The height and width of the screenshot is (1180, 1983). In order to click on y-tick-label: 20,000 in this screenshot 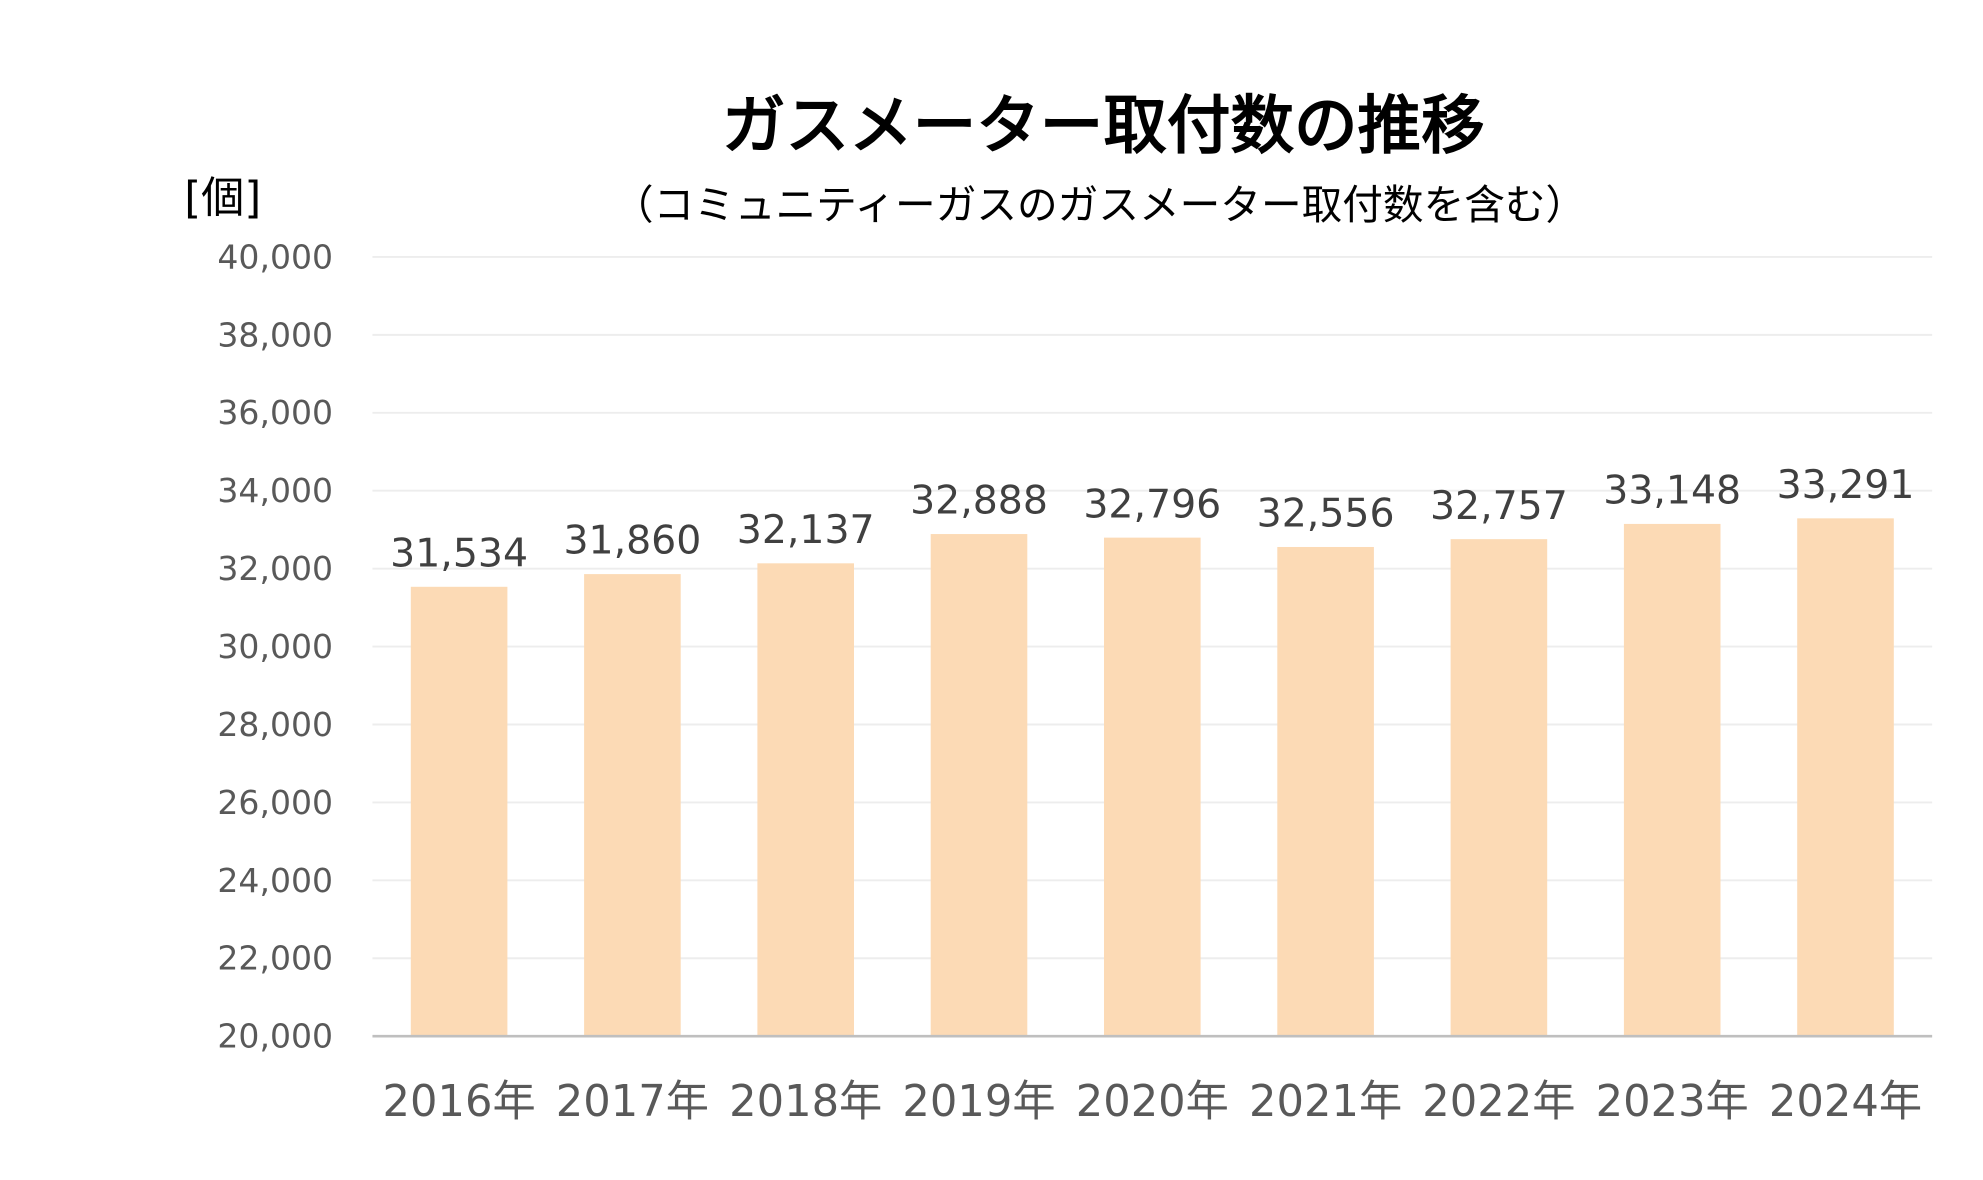, I will do `click(275, 1036)`.